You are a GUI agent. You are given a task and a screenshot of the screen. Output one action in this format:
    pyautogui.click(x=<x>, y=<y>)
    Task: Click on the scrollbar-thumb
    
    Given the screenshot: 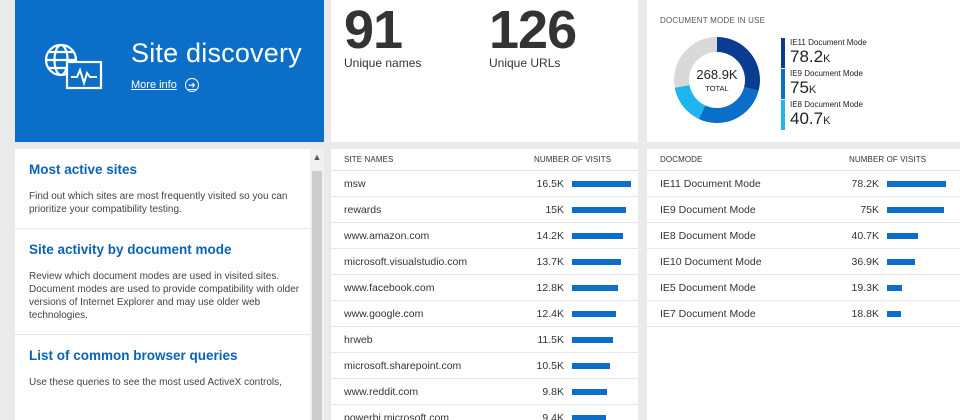 What is the action you would take?
    pyautogui.click(x=317, y=295)
    